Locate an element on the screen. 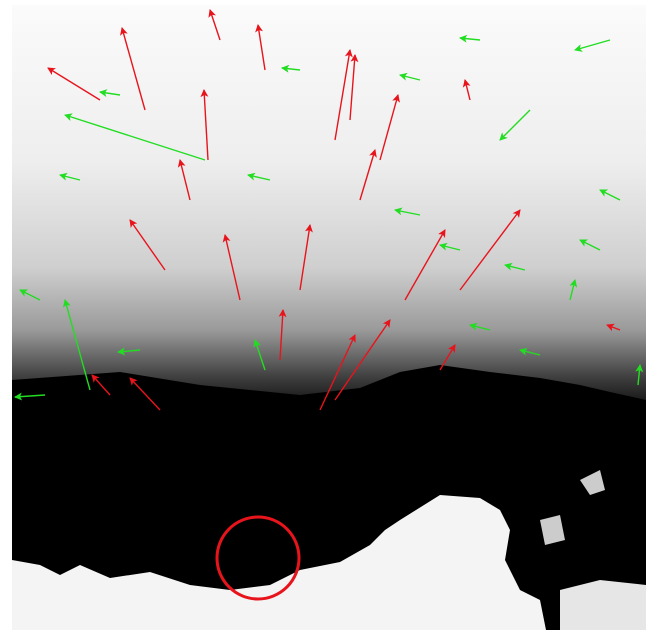  bright-region is located at coordinates (603, 605).